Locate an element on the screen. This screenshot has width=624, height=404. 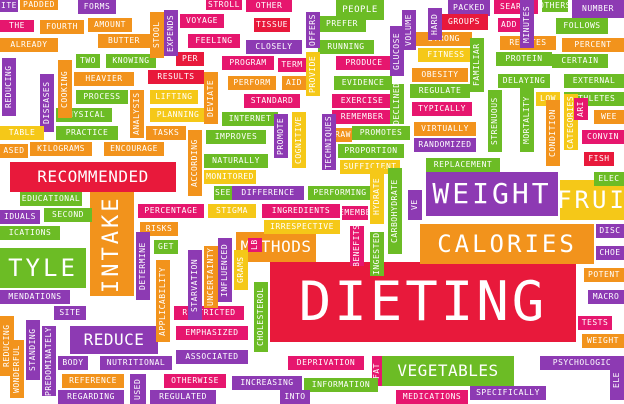
word-influenced: INFLUENCED is located at coordinates (225, 270).